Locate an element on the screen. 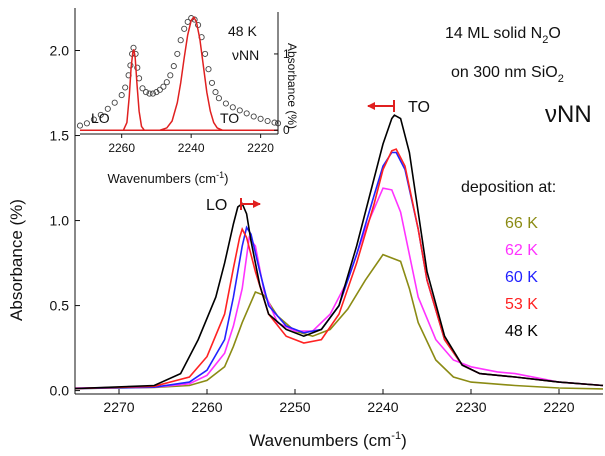  sample-description-line-1: 14 ML solid N2O is located at coordinates (503, 35).